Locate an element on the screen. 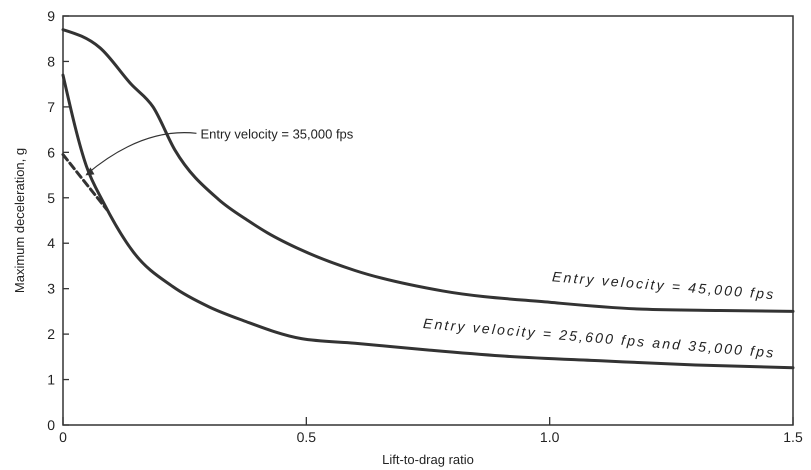 The width and height of the screenshot is (811, 470). y-tick-label: 6 is located at coordinates (51, 152).